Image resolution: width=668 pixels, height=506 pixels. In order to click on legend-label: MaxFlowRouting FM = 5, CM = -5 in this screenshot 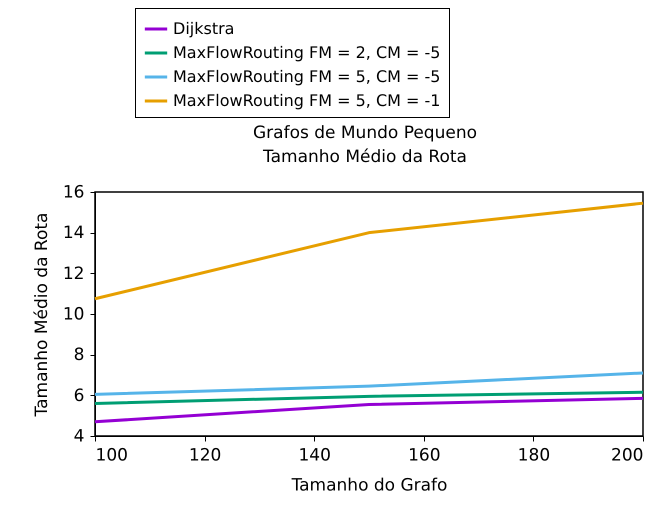, I will do `click(306, 76)`.